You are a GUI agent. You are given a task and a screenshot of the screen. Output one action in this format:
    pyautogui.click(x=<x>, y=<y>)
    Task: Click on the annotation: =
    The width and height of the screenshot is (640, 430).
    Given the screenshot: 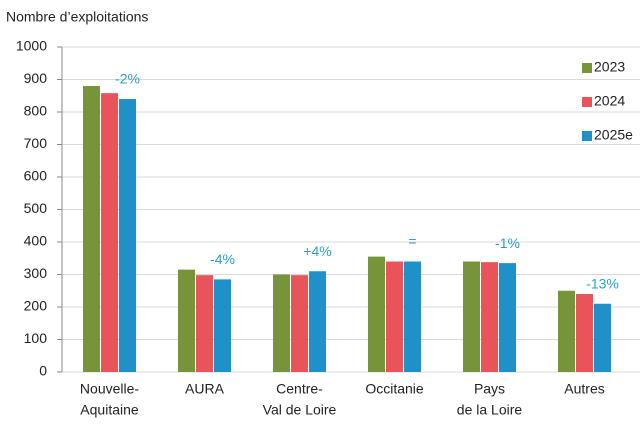 What is the action you would take?
    pyautogui.click(x=412, y=241)
    